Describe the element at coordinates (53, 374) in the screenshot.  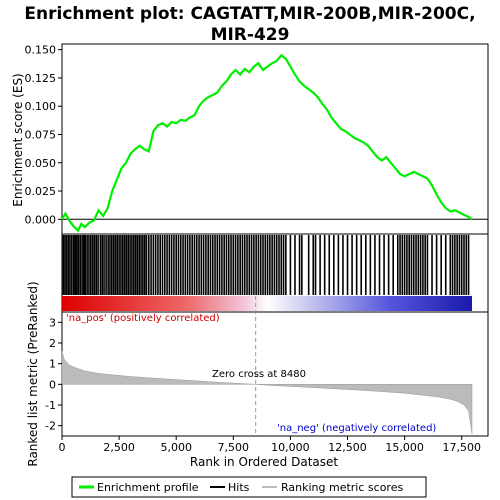
I see `metric-panel-axis: -2 -1 0 1 2 3` at that location.